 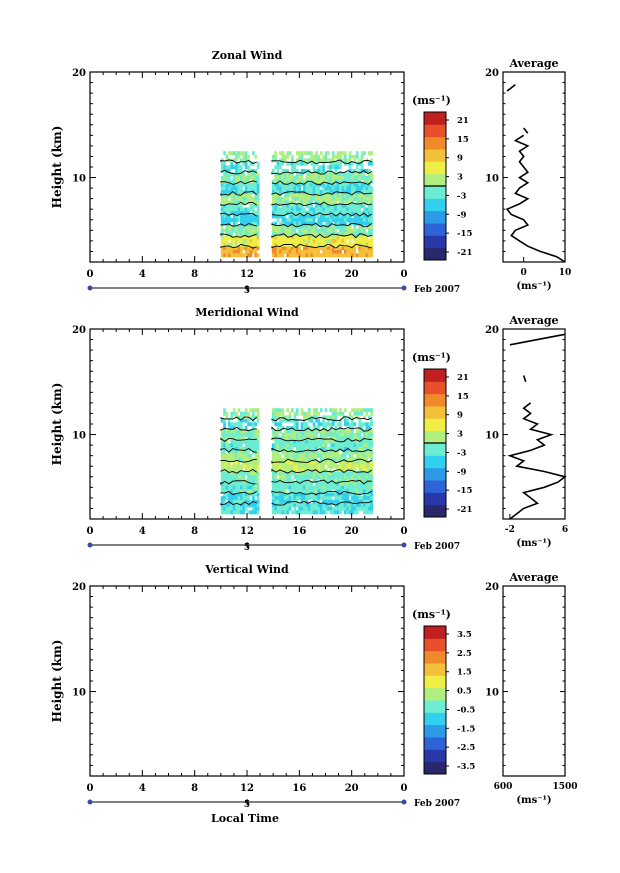 What do you see at coordinates (142, 274) in the screenshot?
I see `x-tick-label: 4` at bounding box center [142, 274].